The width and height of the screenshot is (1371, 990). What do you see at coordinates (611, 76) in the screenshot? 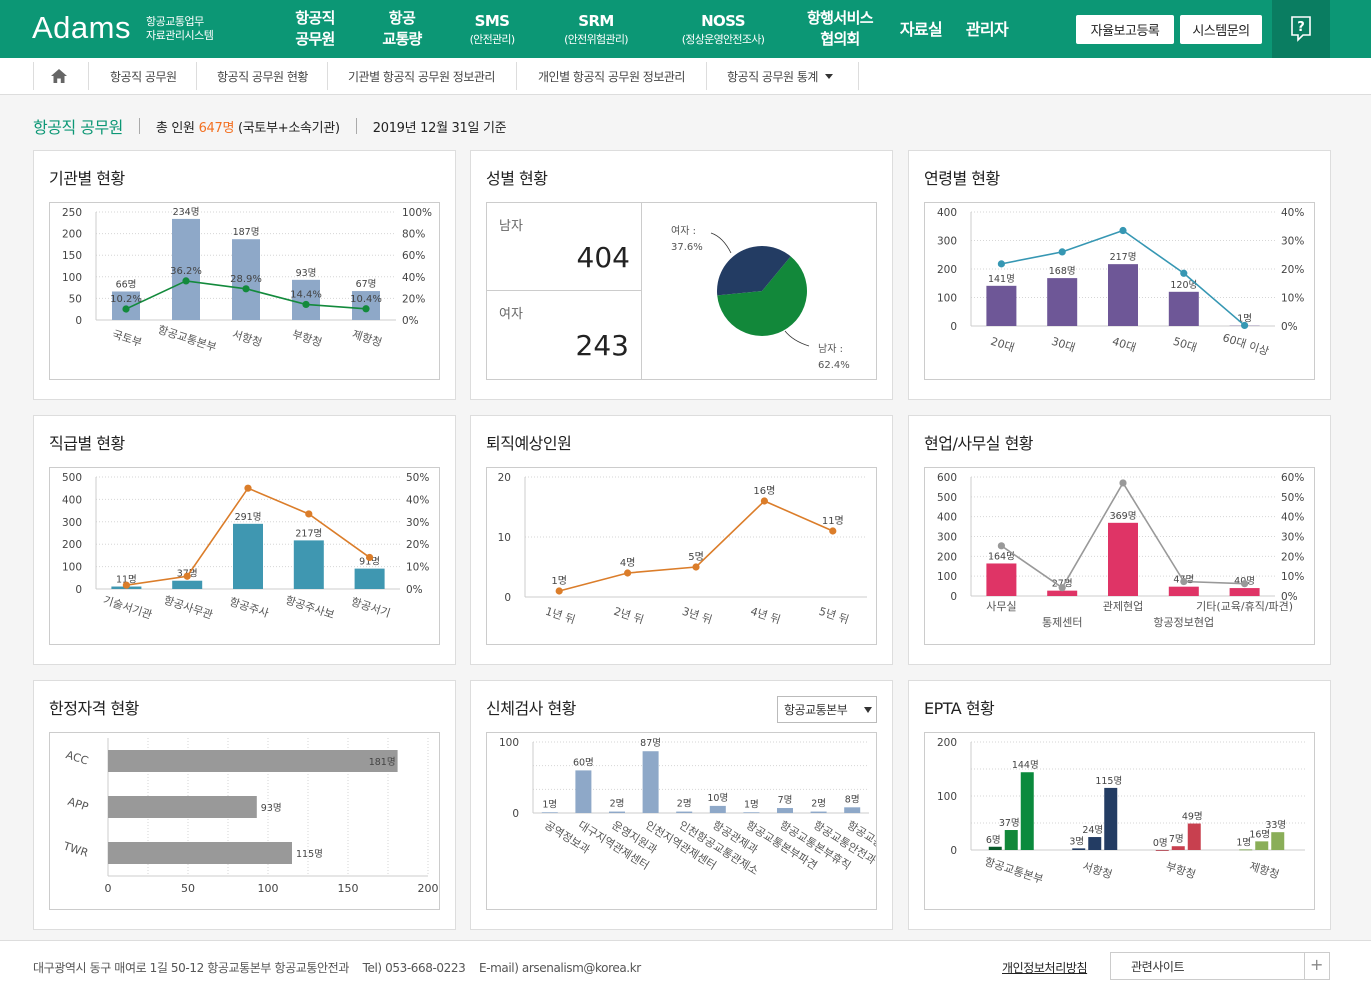
I see `breadcrumb-item-personal-info: 개인별 항공직 공무원 정보관리` at bounding box center [611, 76].